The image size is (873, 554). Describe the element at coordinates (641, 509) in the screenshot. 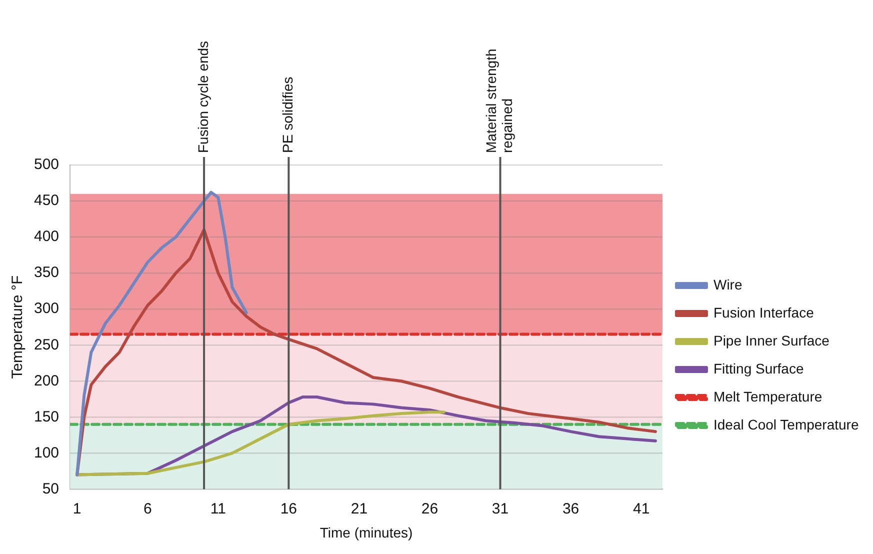

I see `x-tick-label: 41` at that location.